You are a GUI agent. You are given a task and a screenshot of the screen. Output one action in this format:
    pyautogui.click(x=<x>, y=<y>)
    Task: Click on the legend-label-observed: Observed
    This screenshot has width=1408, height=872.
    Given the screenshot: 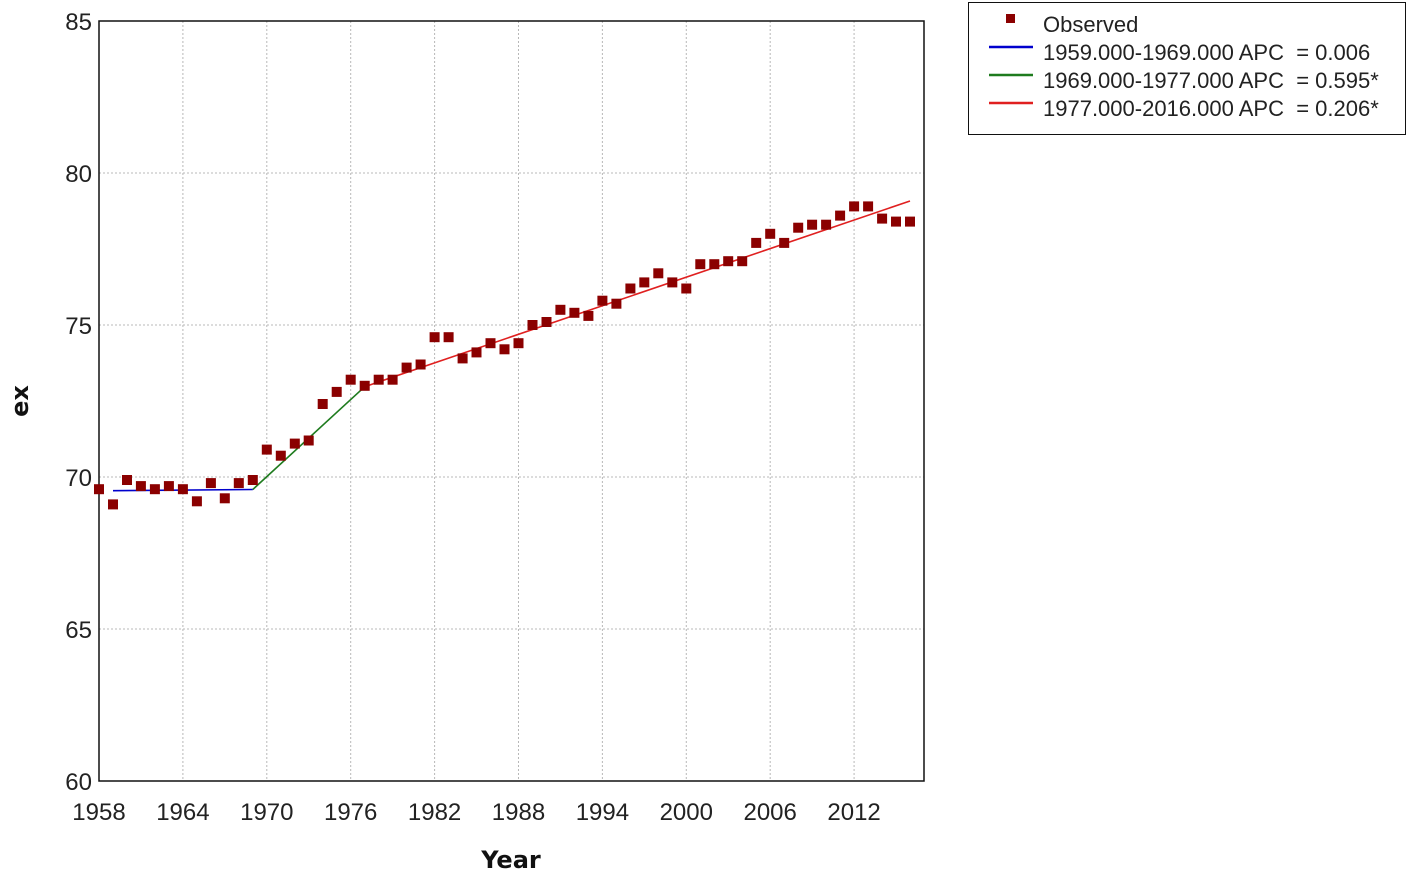 What is the action you would take?
    pyautogui.click(x=1091, y=24)
    